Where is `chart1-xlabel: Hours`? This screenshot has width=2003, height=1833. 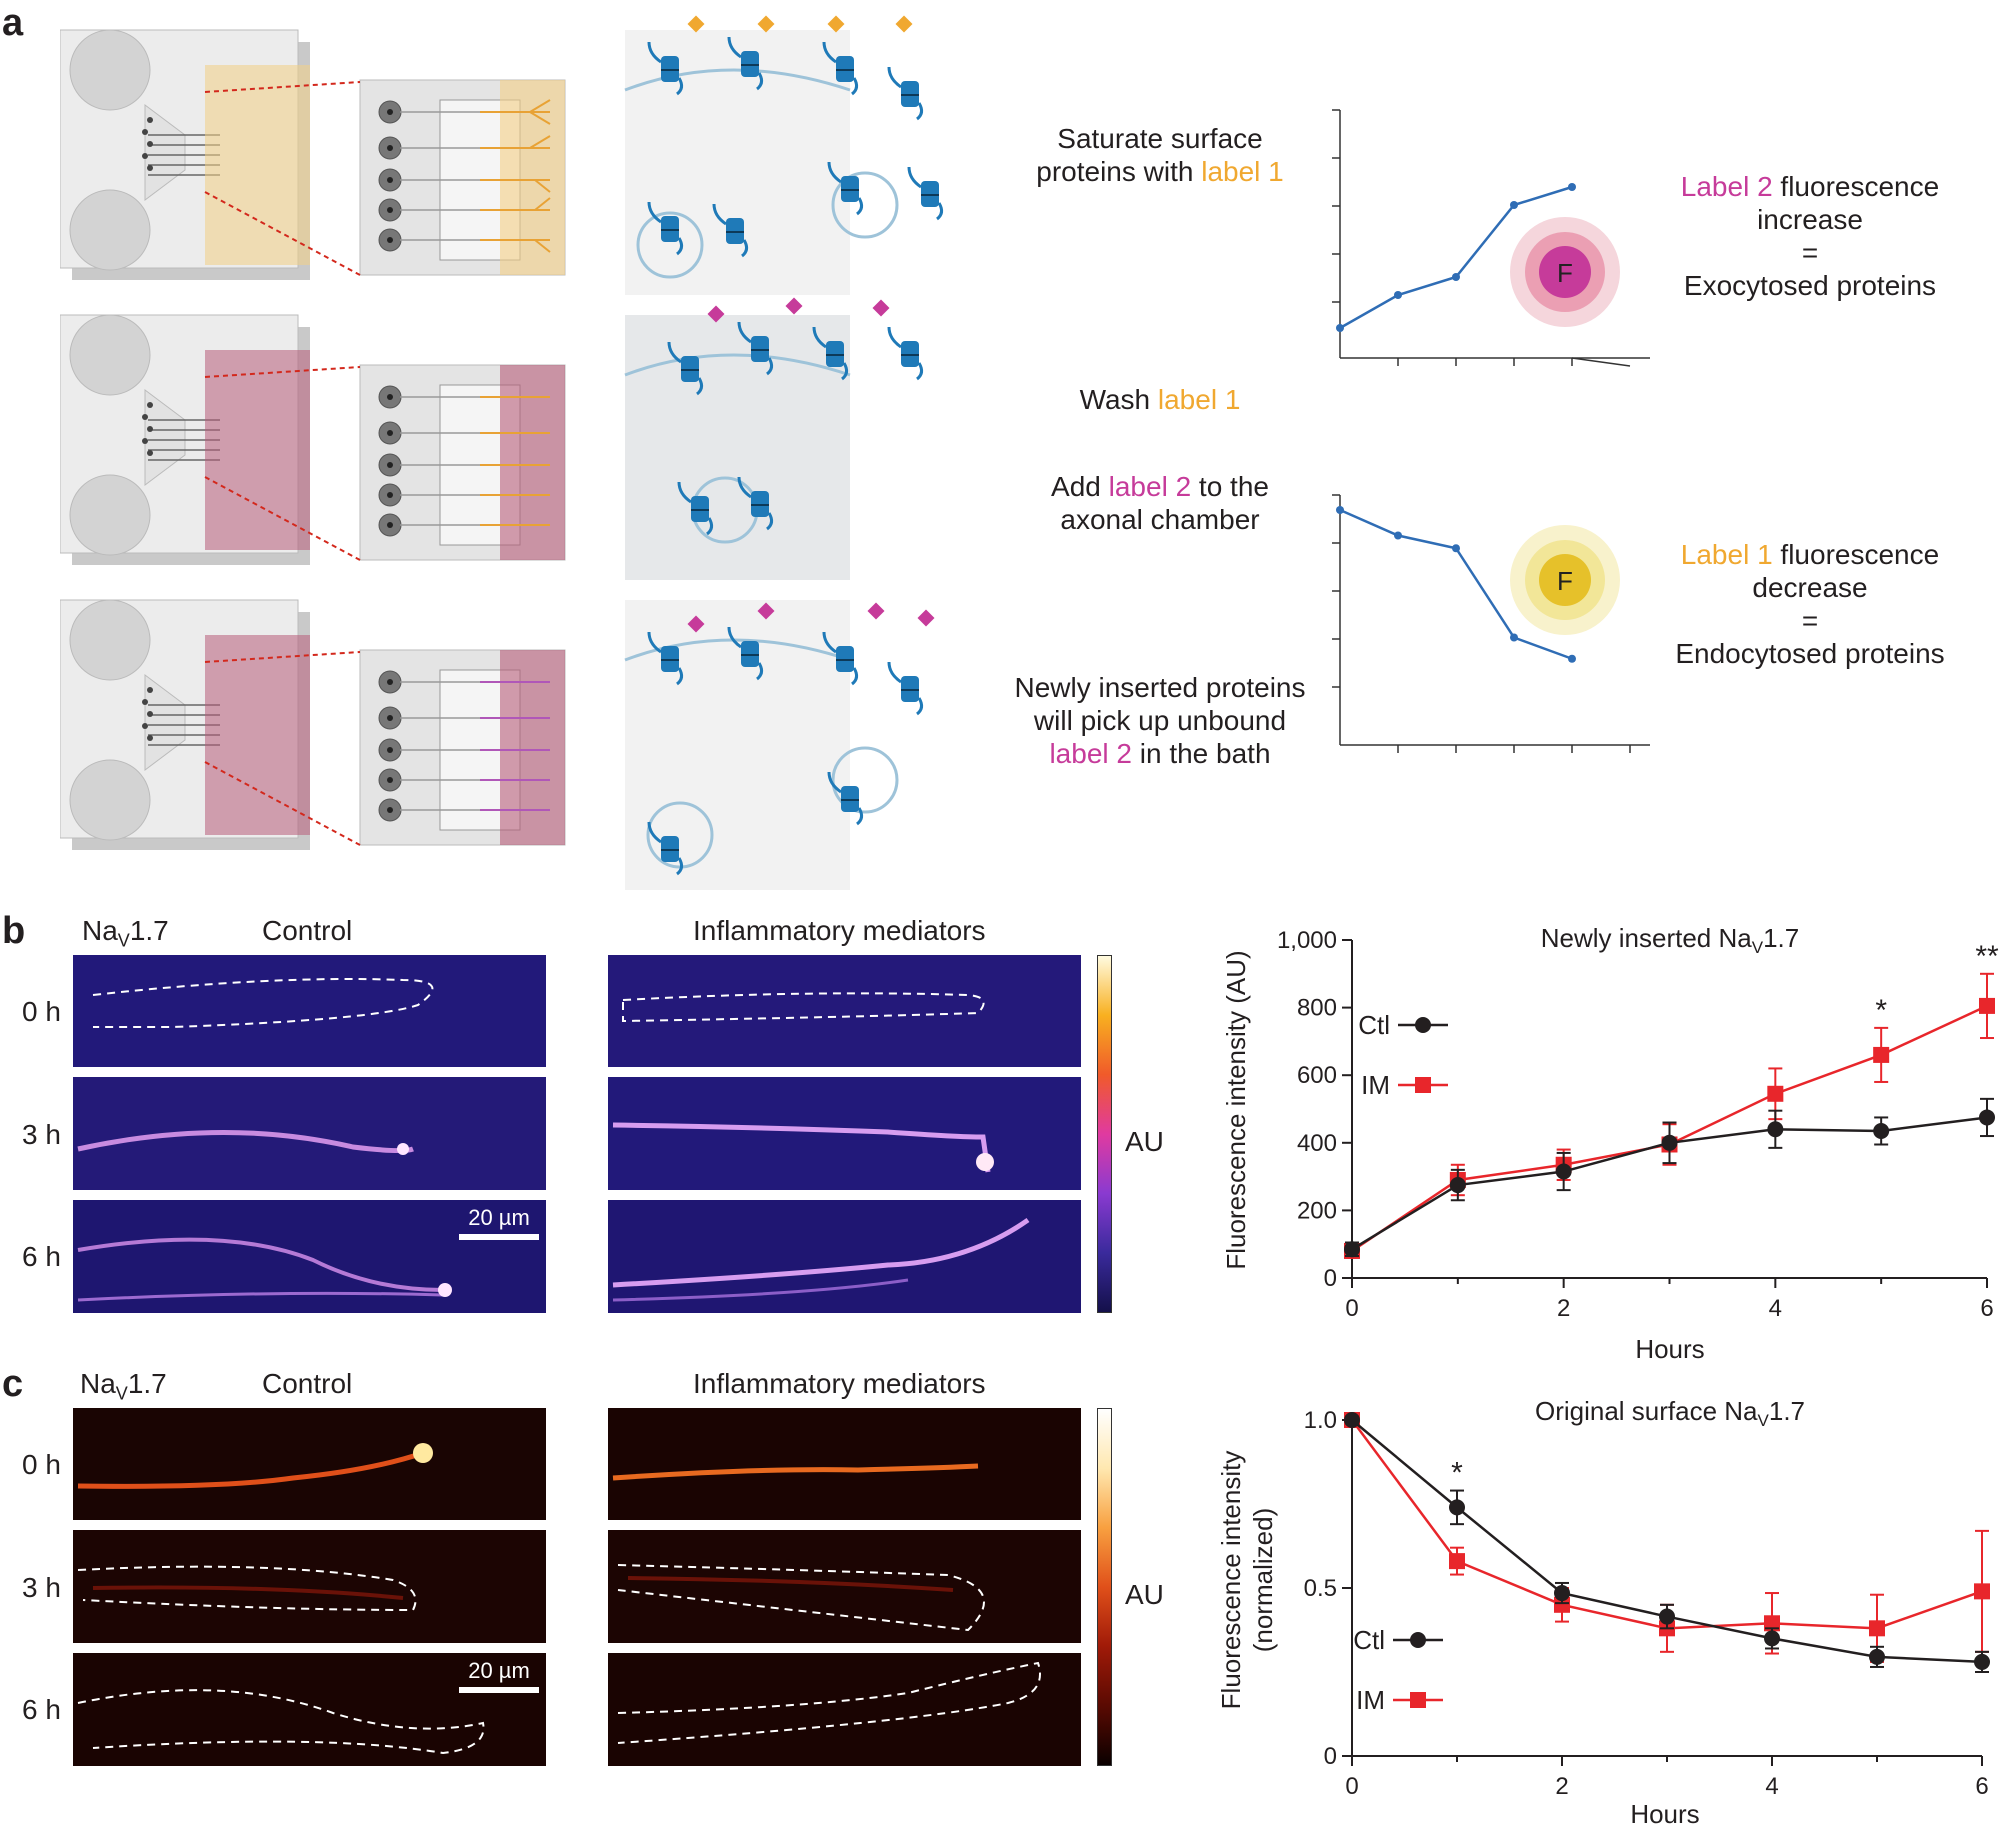
chart1-xlabel: Hours is located at coordinates (1669, 1349).